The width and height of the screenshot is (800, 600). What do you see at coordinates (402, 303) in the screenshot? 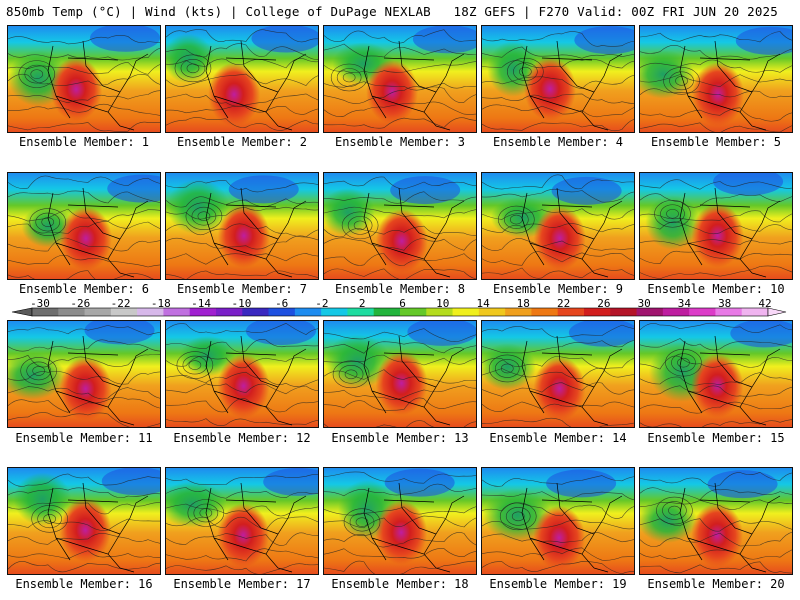
I see `colorbar-tick-label: 6` at bounding box center [402, 303].